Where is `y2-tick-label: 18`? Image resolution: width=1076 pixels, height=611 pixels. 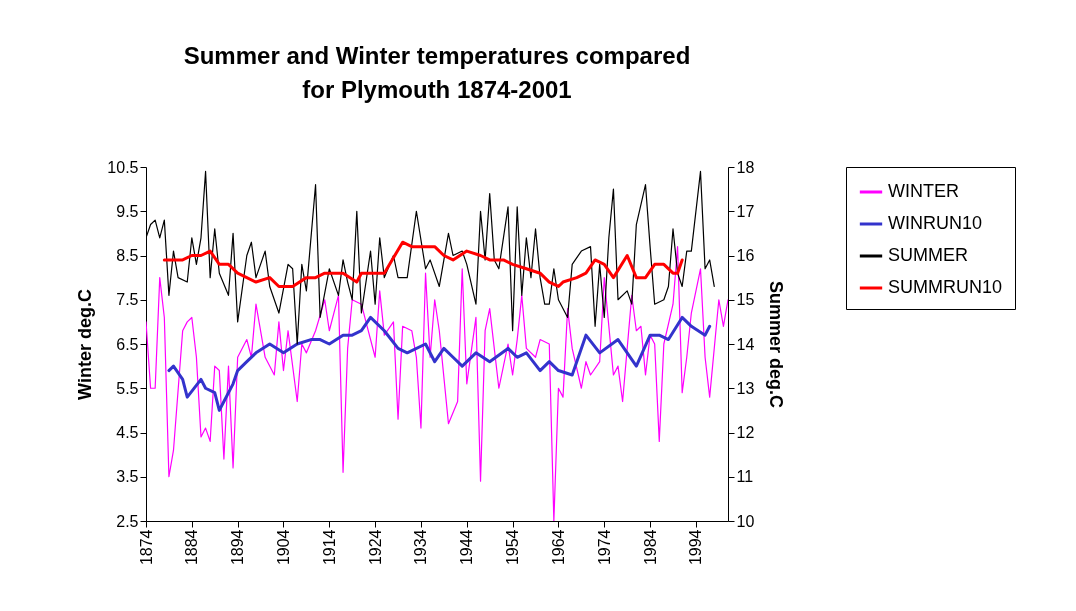 y2-tick-label: 18 is located at coordinates (745, 167).